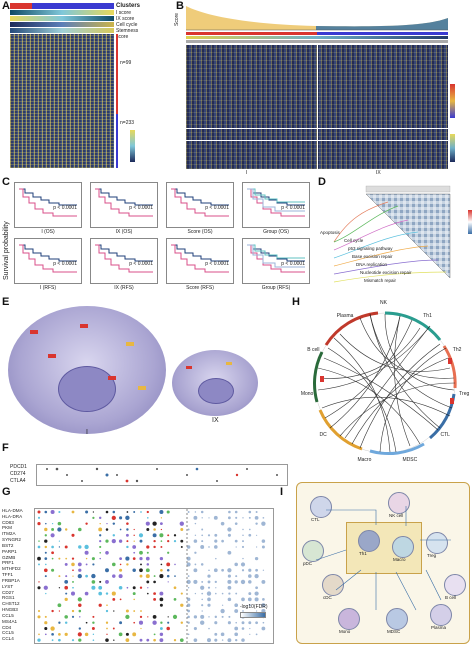 The image size is (474, 646). I want to click on g-gene-label: CCL5, so click(8, 633).